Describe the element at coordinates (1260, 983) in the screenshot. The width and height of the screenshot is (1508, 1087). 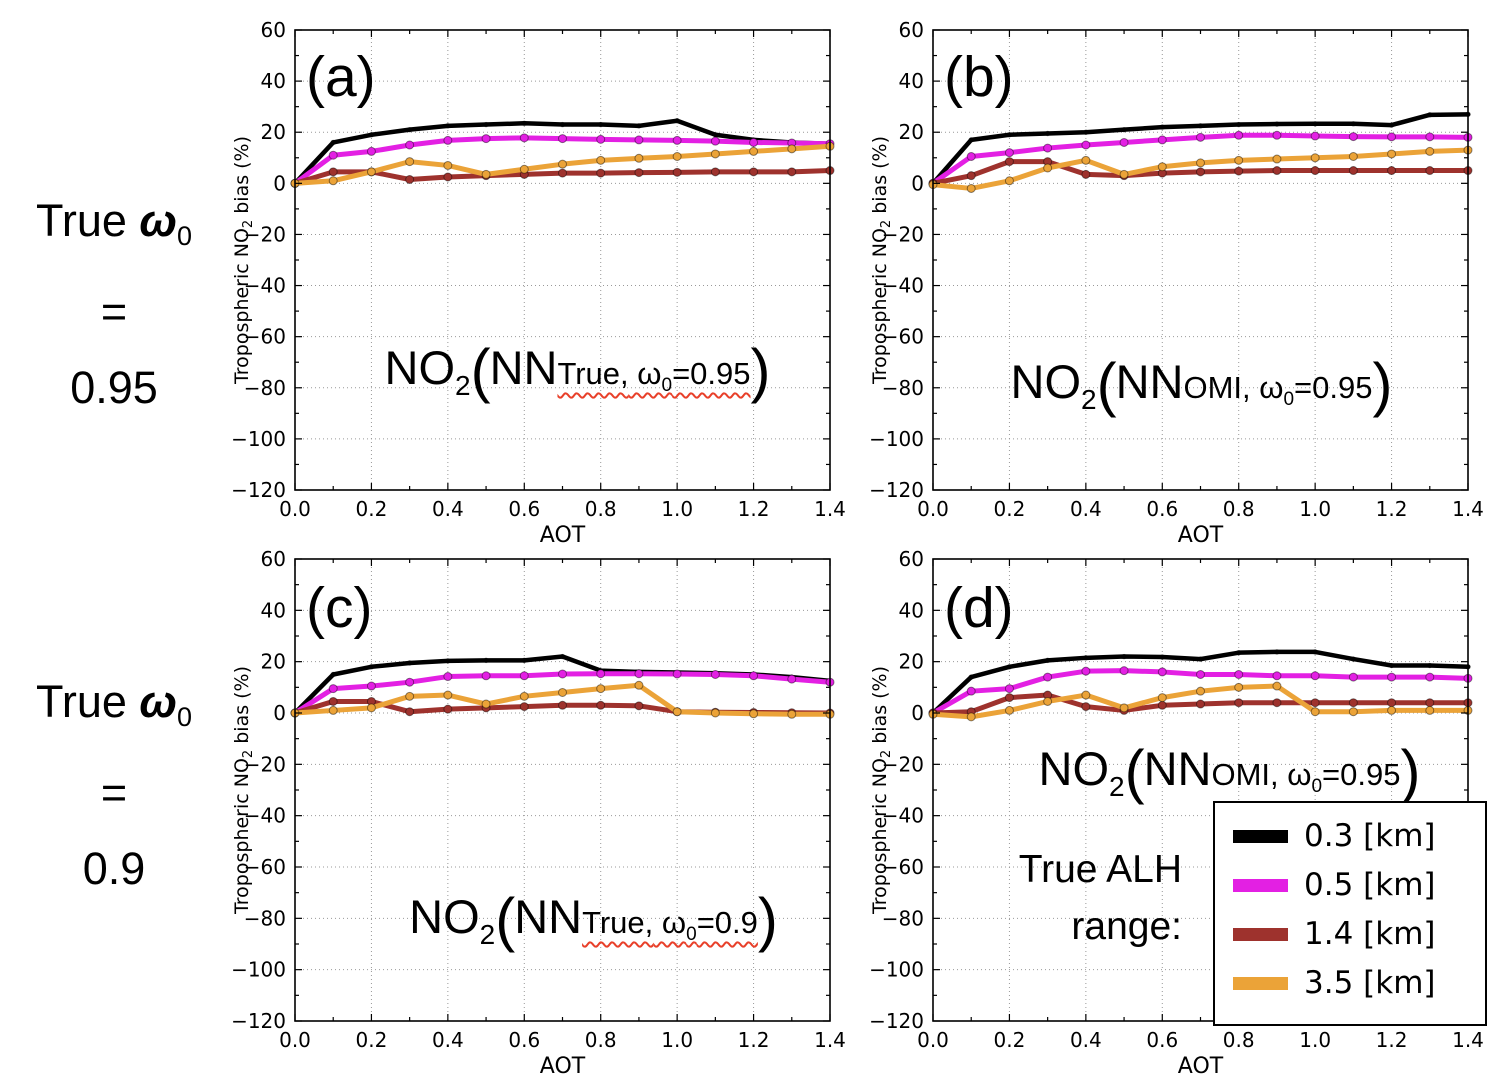
I see `legend-swatch-3.5km` at that location.